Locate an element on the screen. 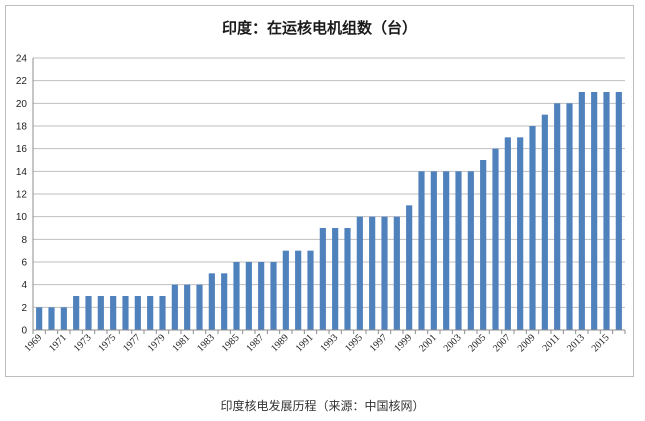 This screenshot has height=421, width=645. bar-2016 is located at coordinates (618, 211).